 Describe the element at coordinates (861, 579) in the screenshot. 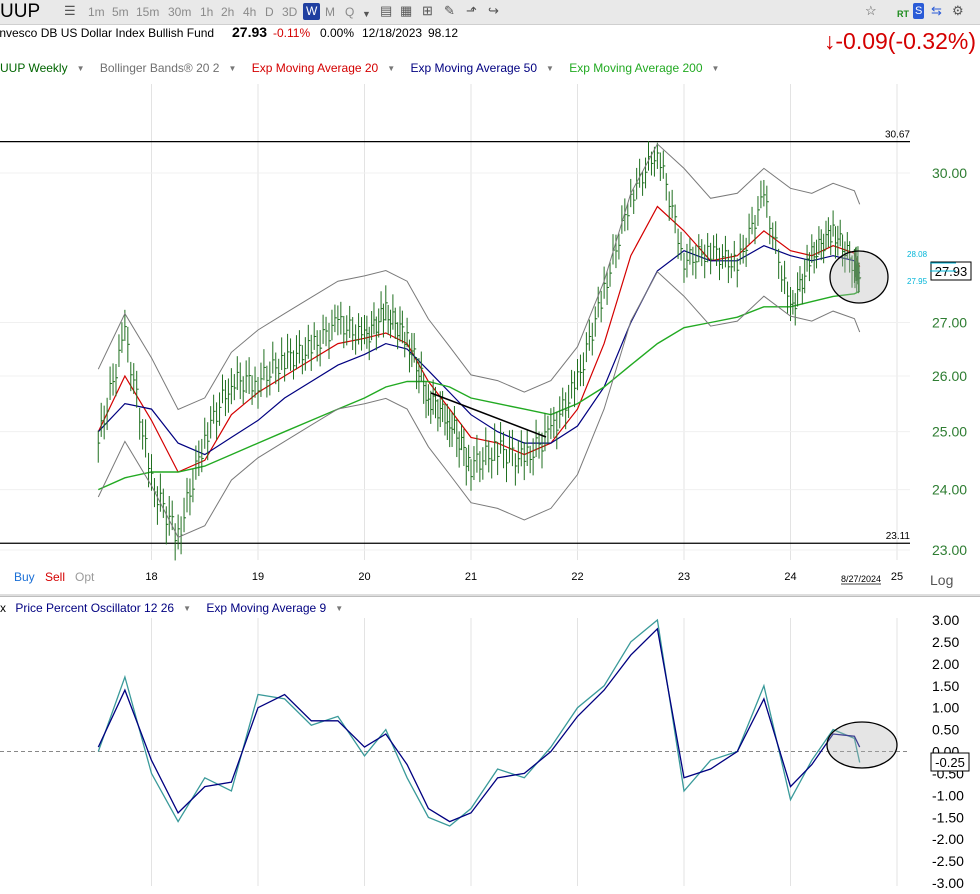

I see `x-marker-label: 8/27/2024` at that location.